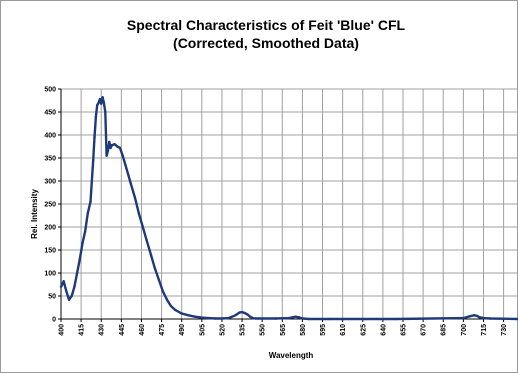 The height and width of the screenshot is (374, 518). Describe the element at coordinates (383, 330) in the screenshot. I see `x-tick-label: 640` at that location.